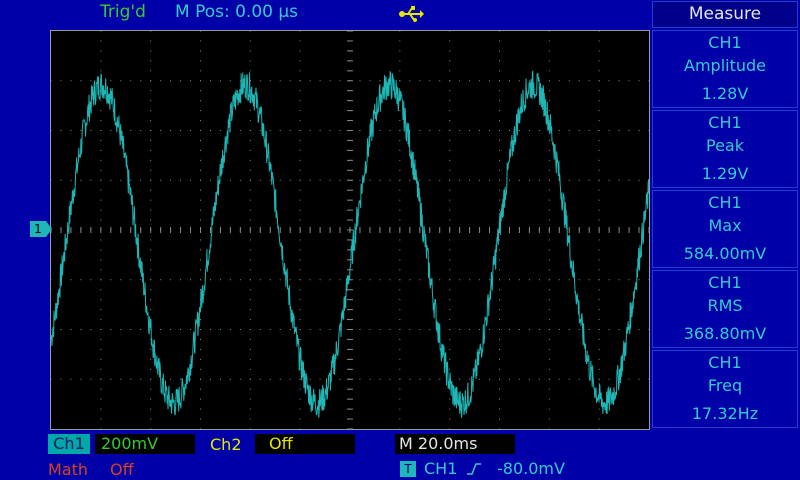 This screenshot has width=800, height=480. I want to click on measure-name: Max, so click(725, 225).